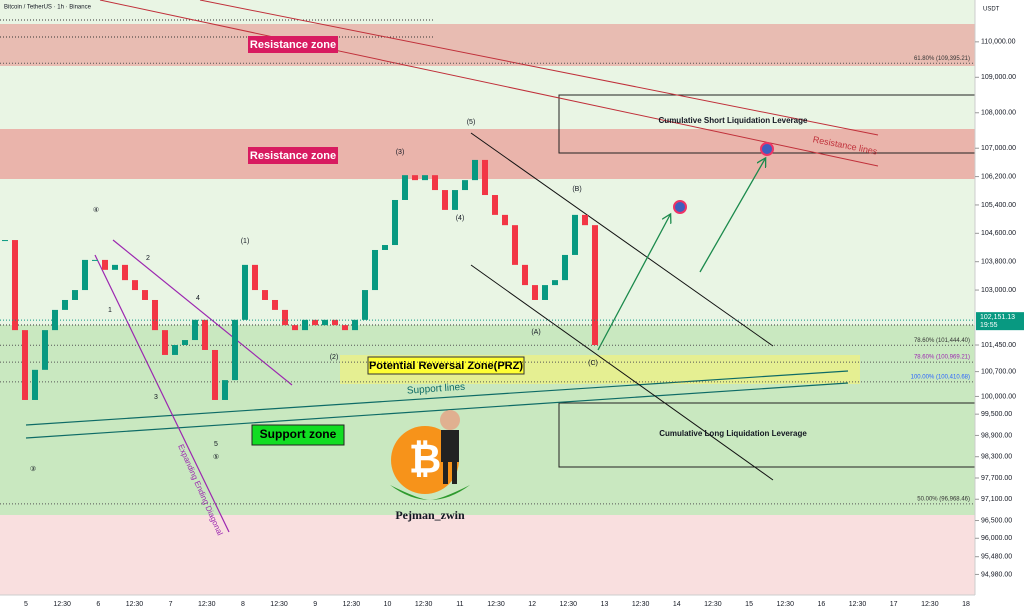 This screenshot has height=614, width=1024. Describe the element at coordinates (677, 604) in the screenshot. I see `x-tick-label: 14` at that location.